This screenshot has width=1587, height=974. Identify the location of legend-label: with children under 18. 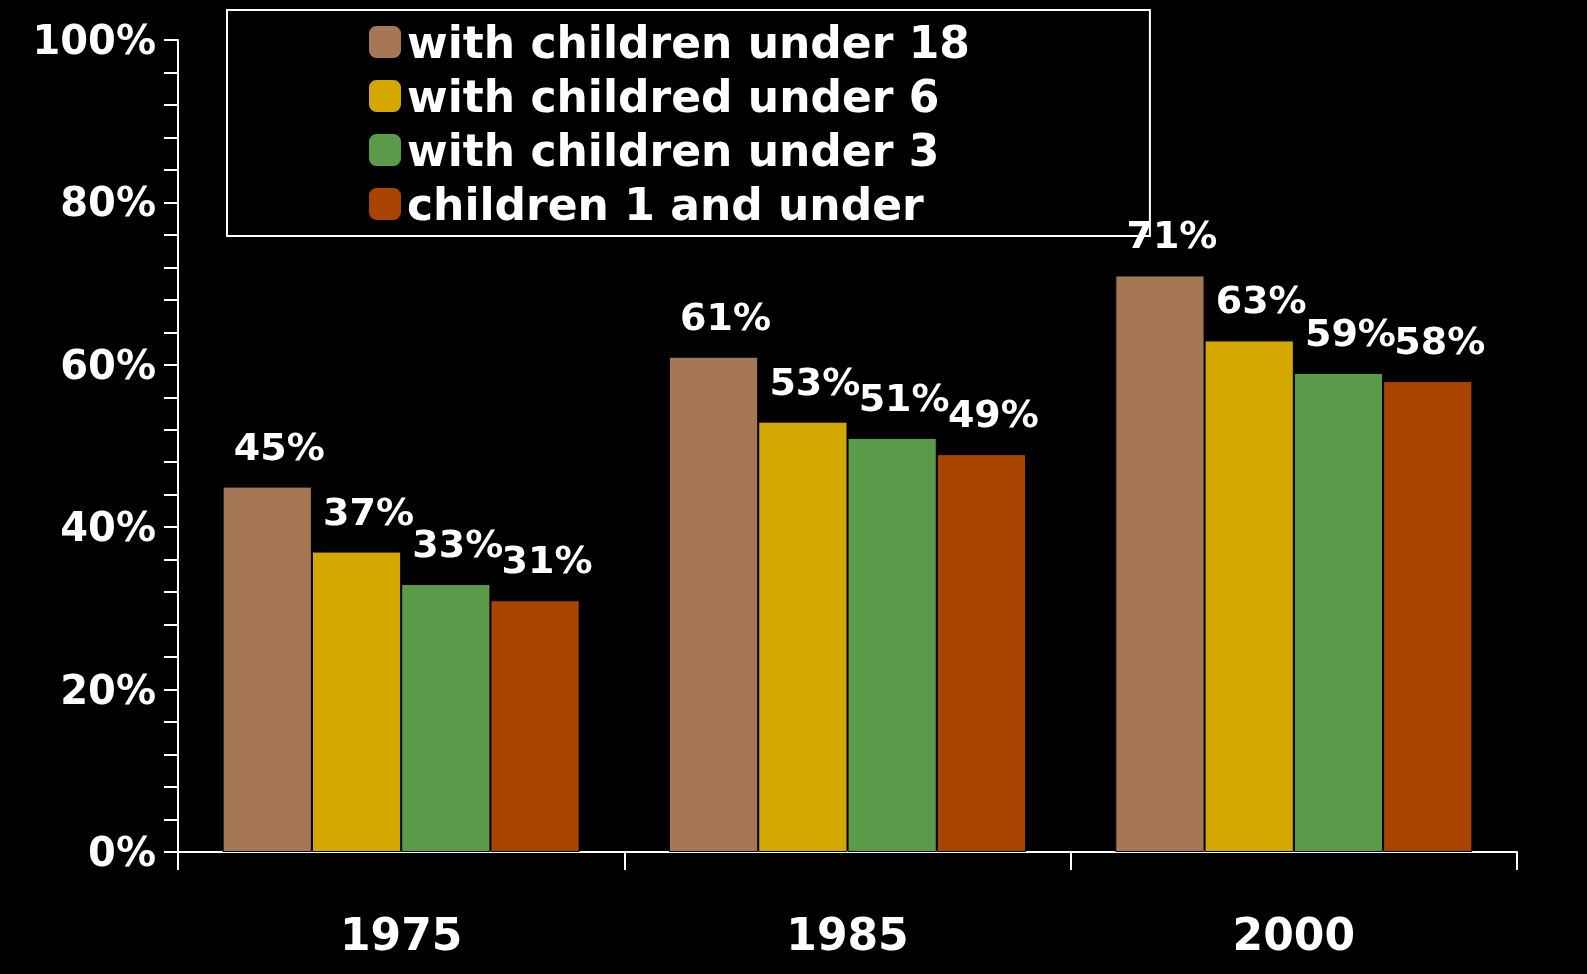
(688, 42).